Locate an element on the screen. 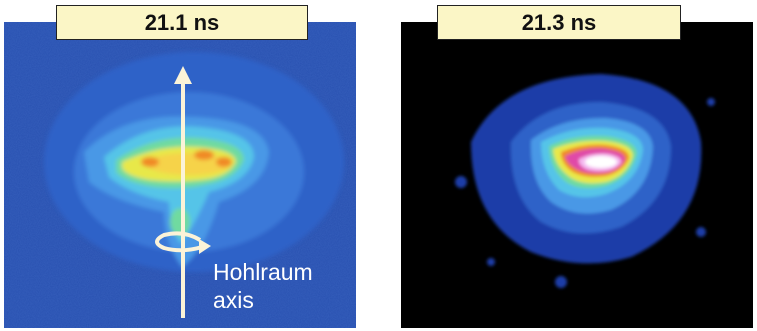  annotation-line-1: Hohlraum is located at coordinates (263, 272).